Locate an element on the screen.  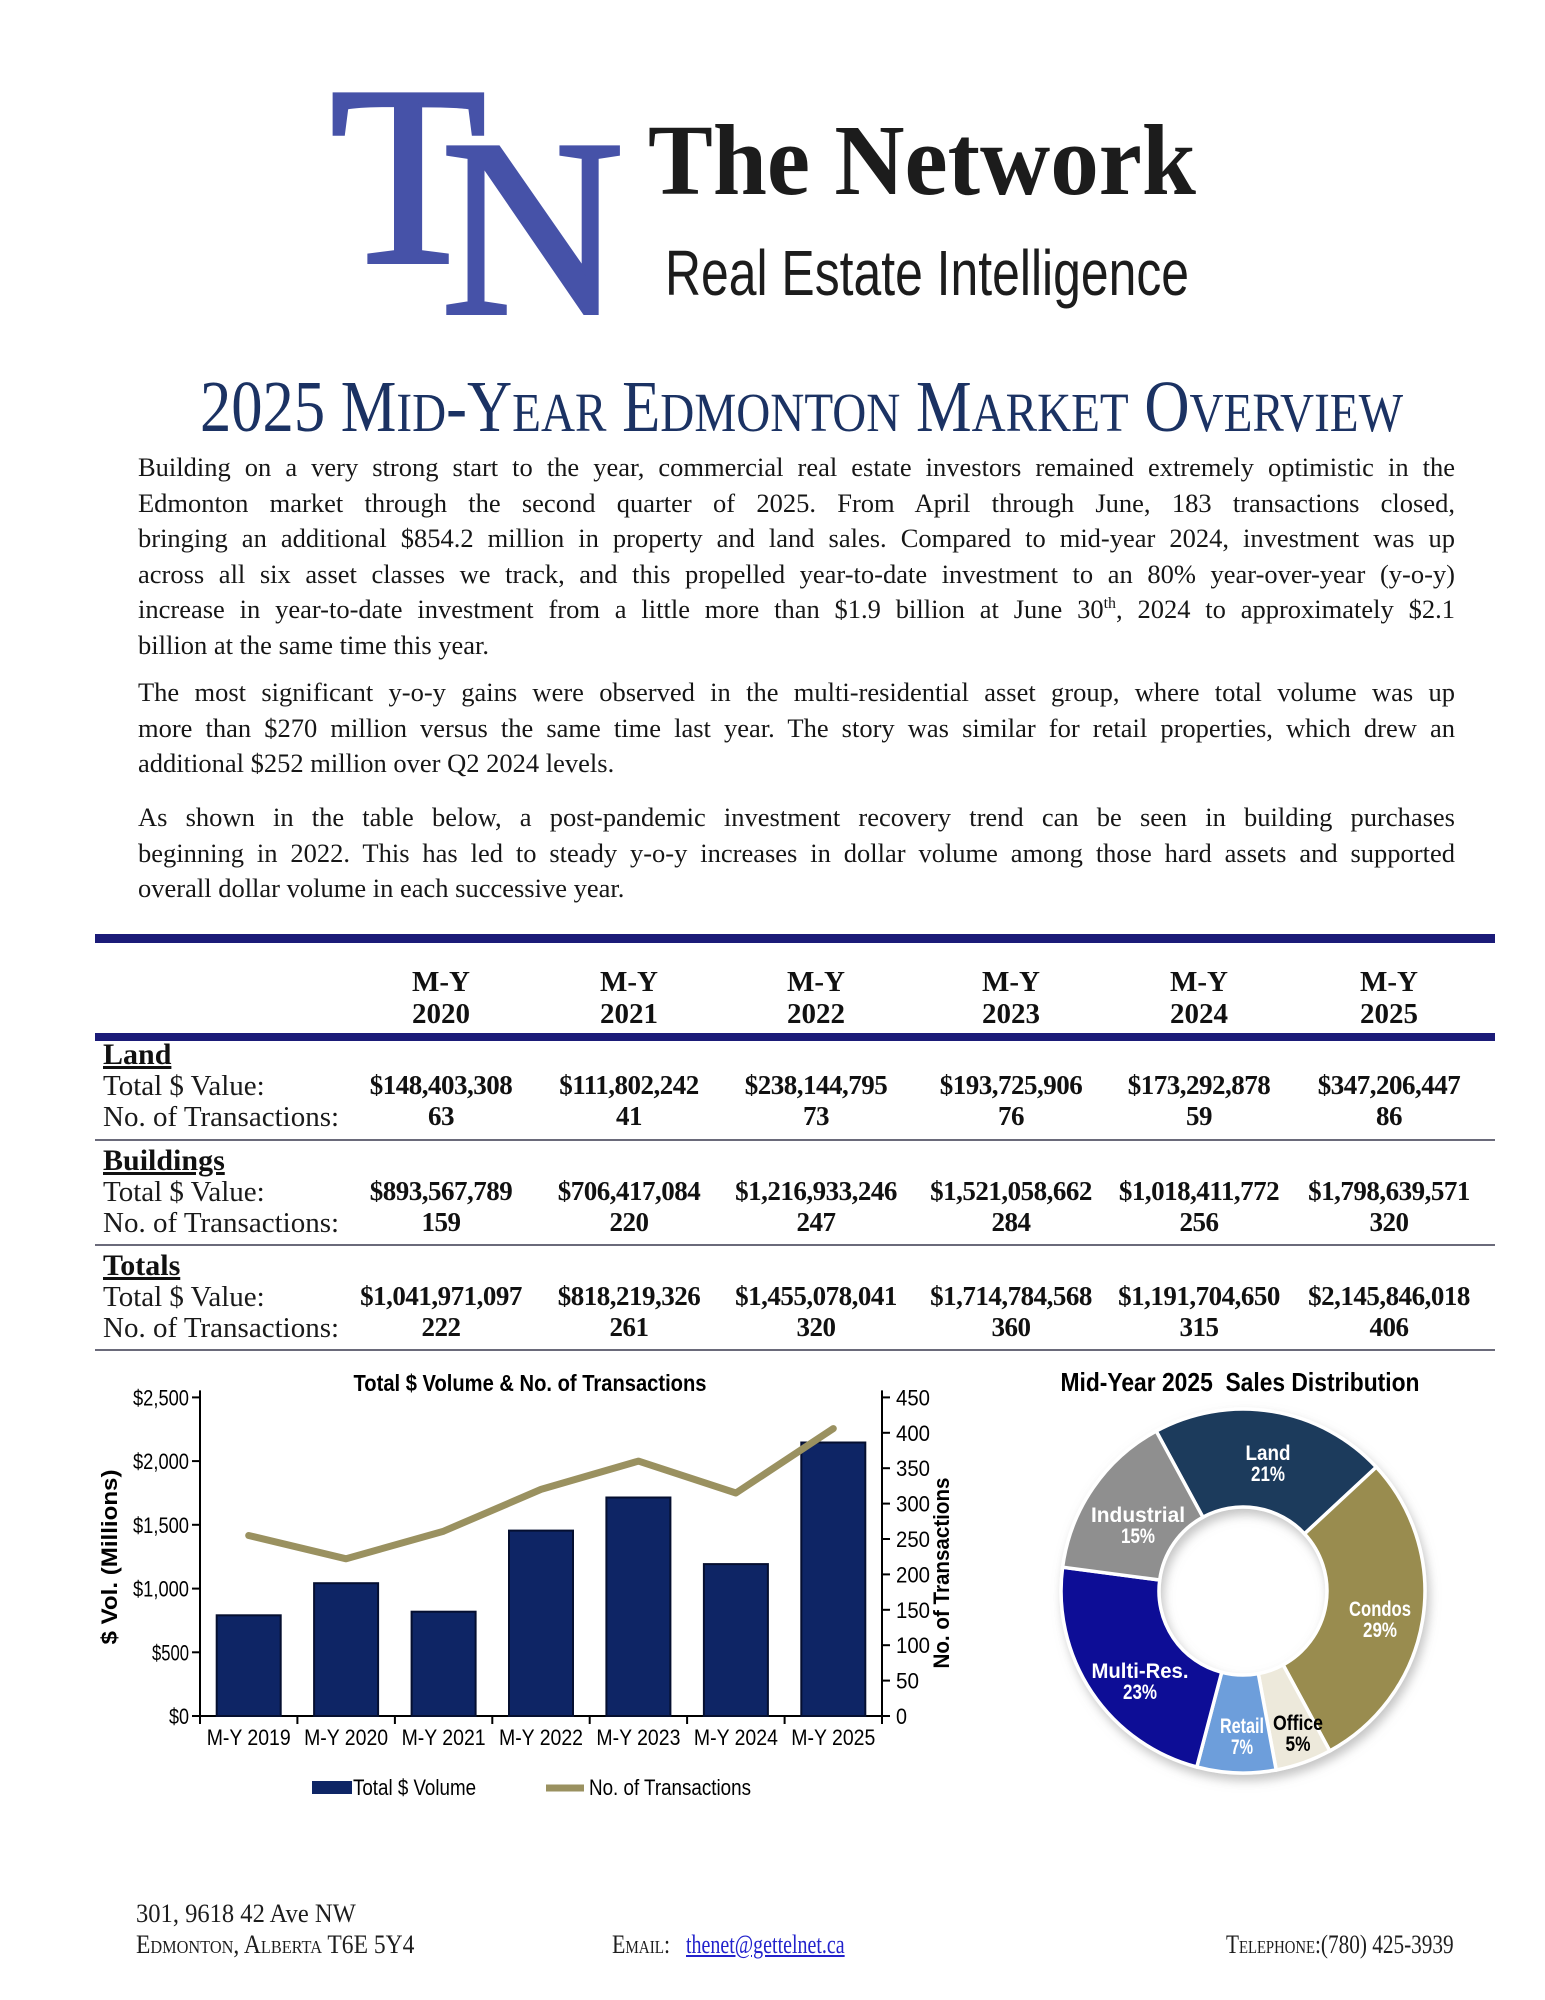
svg-text: $2,500 is located at coordinates (161, 1397).